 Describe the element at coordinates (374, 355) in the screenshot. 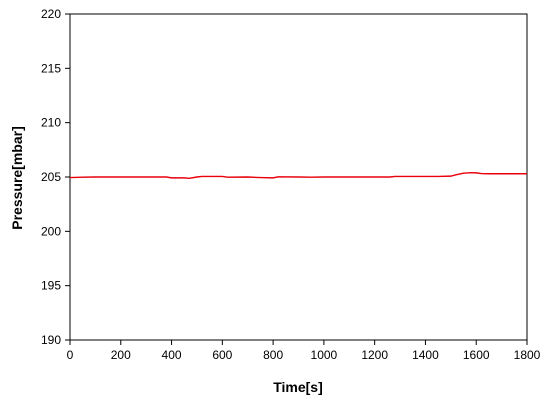

I see `x-tick-label: 1200` at that location.